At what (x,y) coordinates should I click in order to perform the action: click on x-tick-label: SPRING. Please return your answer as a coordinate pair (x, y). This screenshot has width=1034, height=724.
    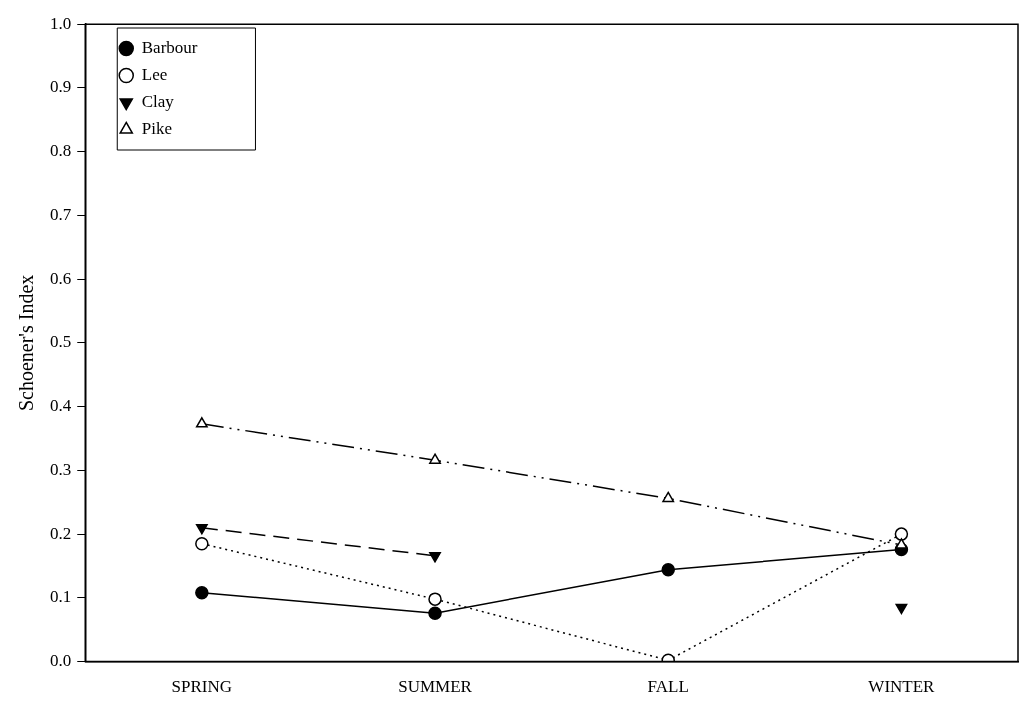
    Looking at the image, I should click on (202, 687).